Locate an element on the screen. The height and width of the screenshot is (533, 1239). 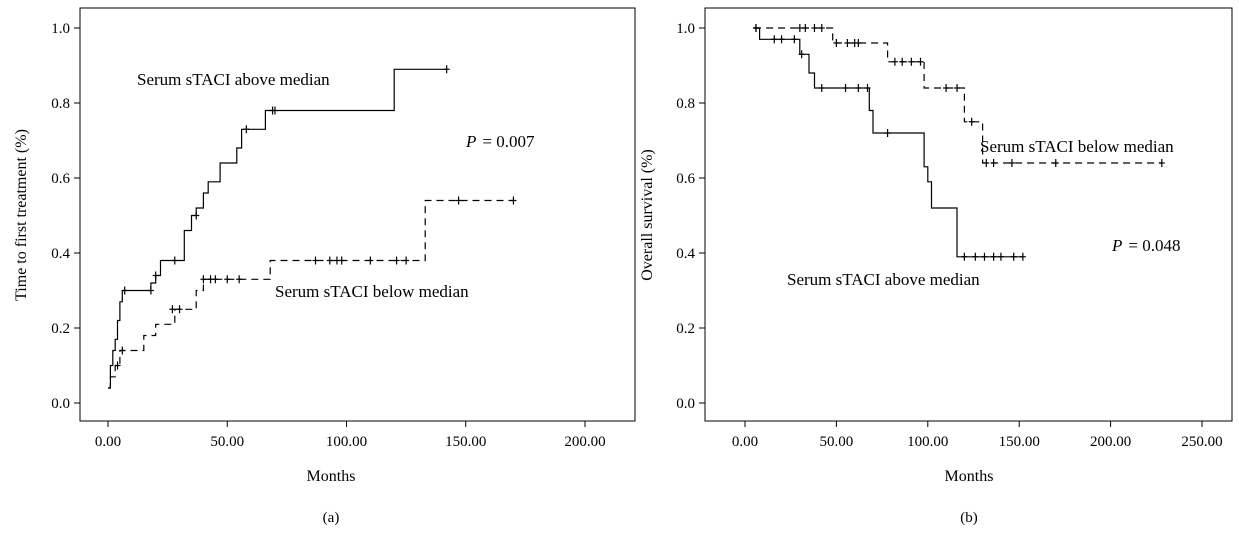
panel-caption-b: (b) is located at coordinates (969, 518).